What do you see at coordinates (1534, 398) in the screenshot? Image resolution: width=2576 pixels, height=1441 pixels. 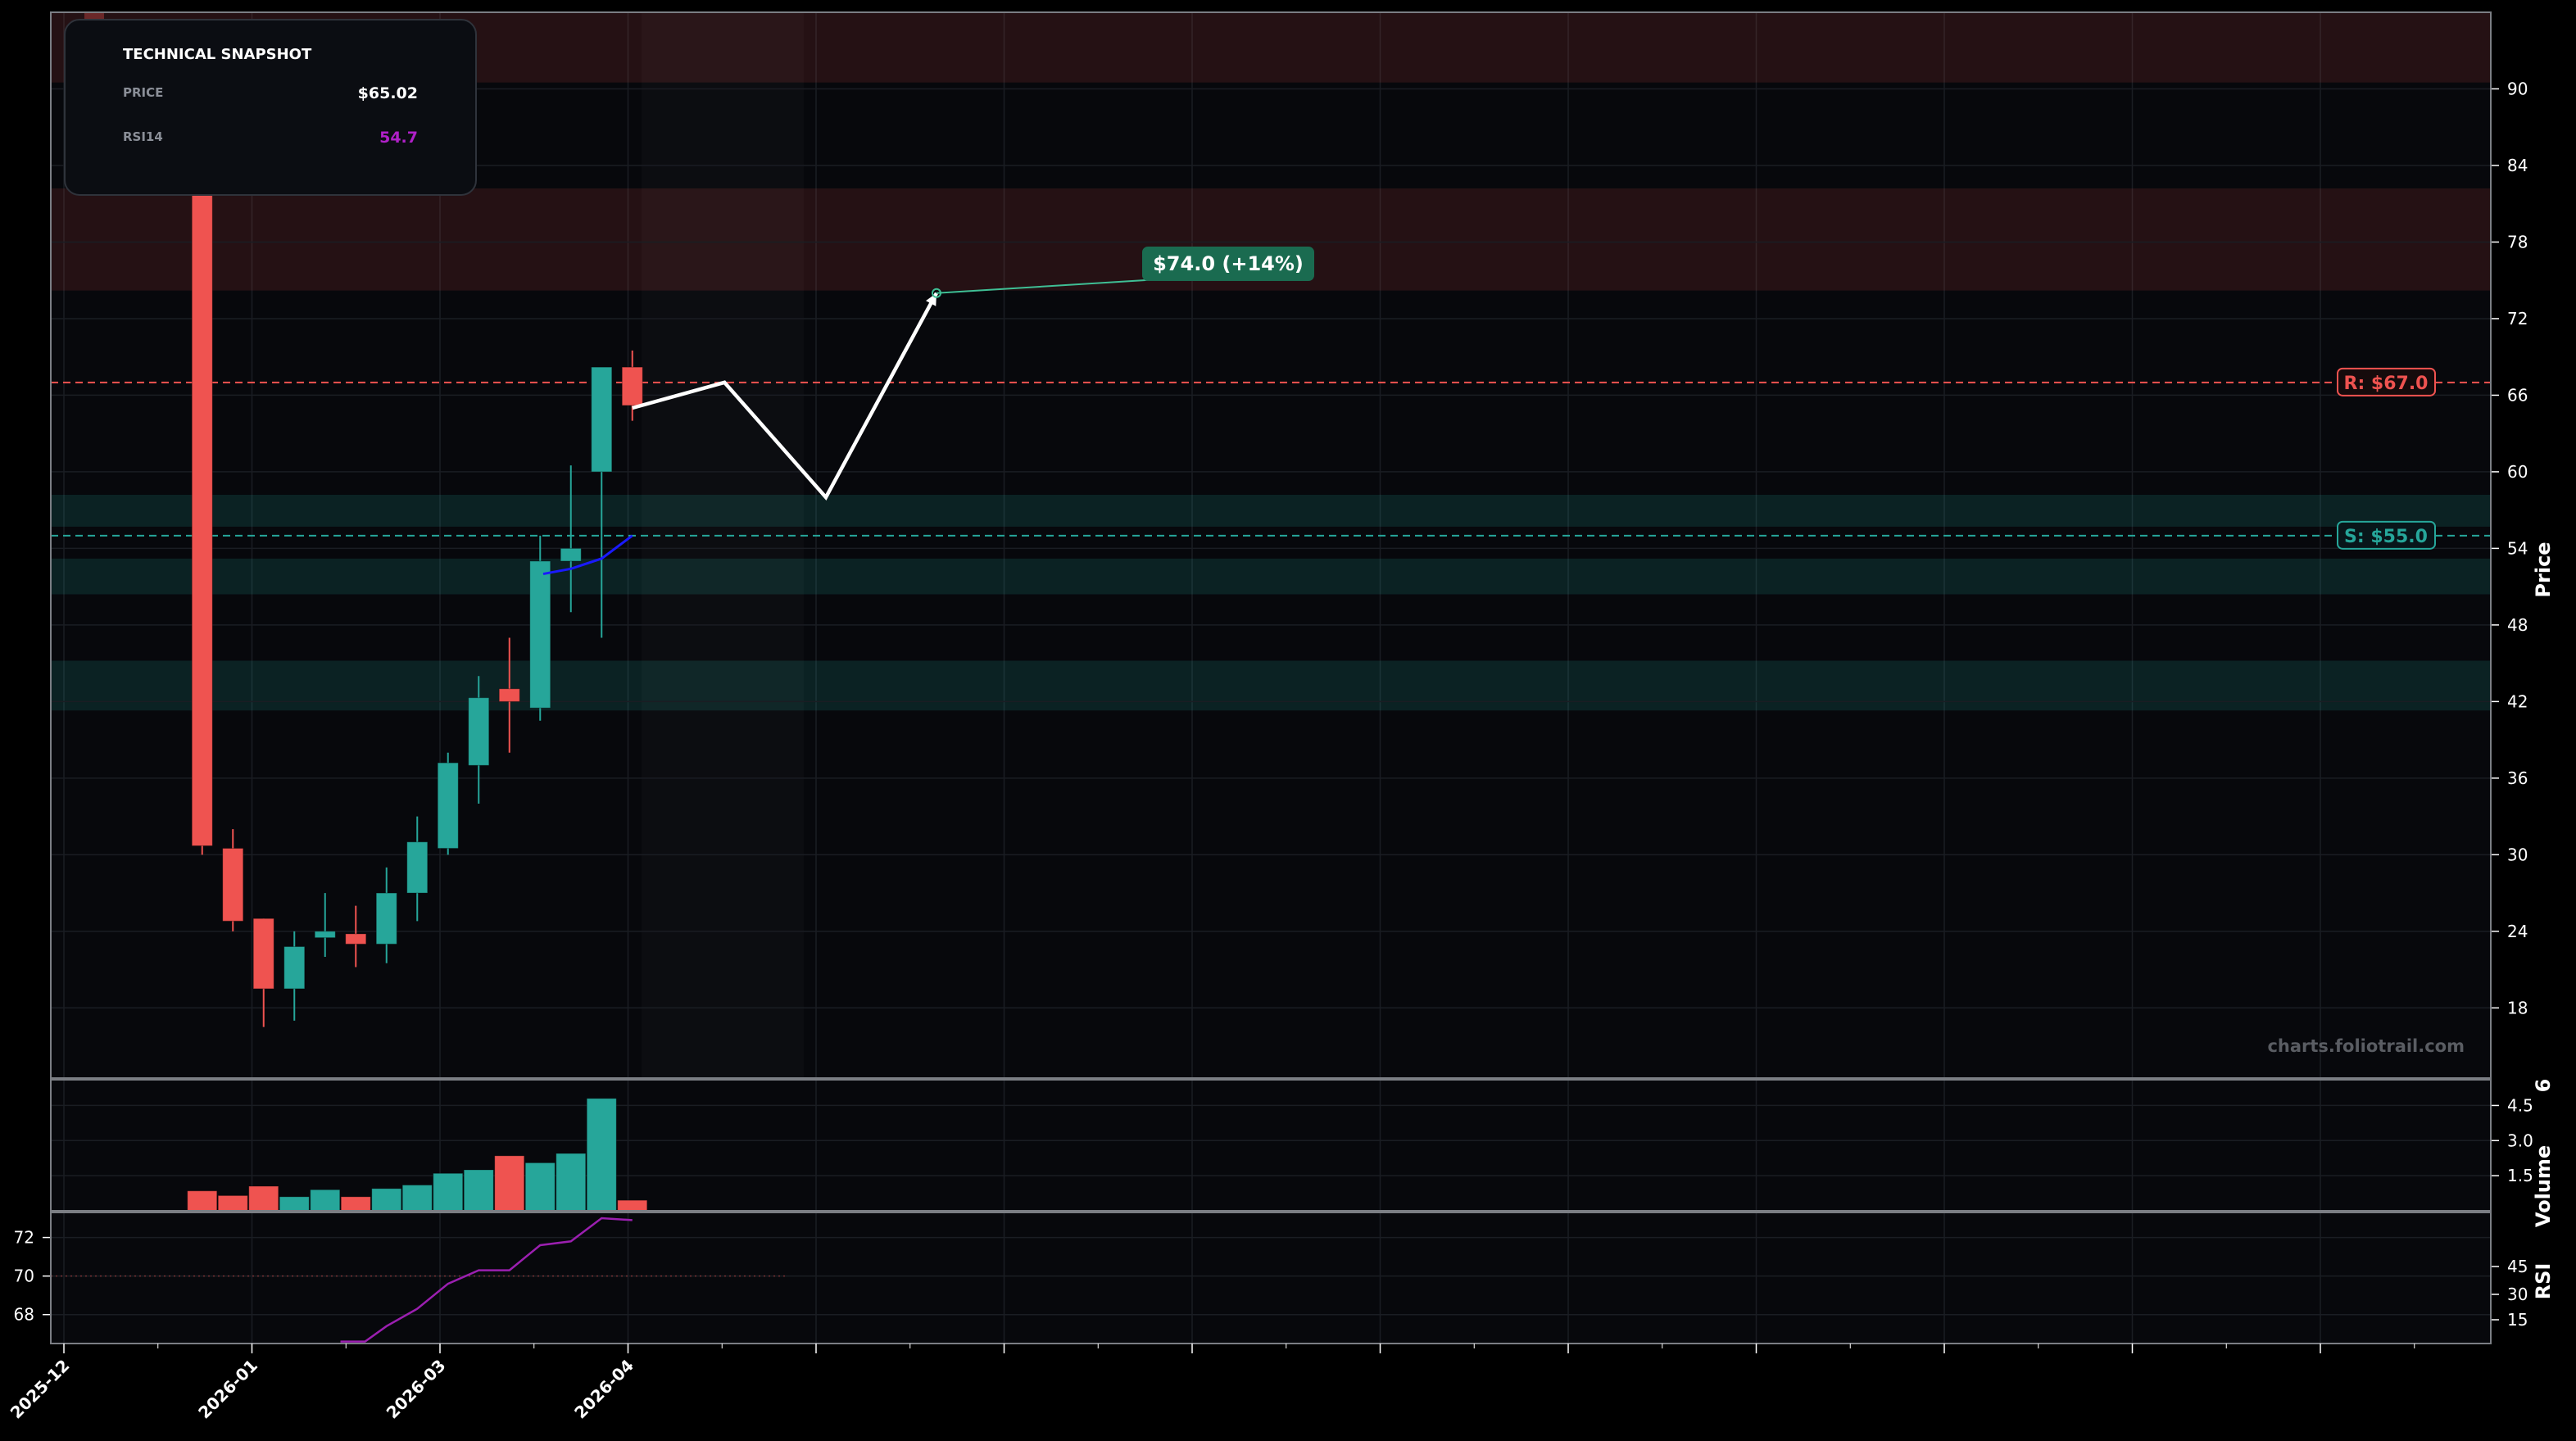 I see `annotations: $74.0 (+14%) R: $67.0 S: $55.0` at bounding box center [1534, 398].